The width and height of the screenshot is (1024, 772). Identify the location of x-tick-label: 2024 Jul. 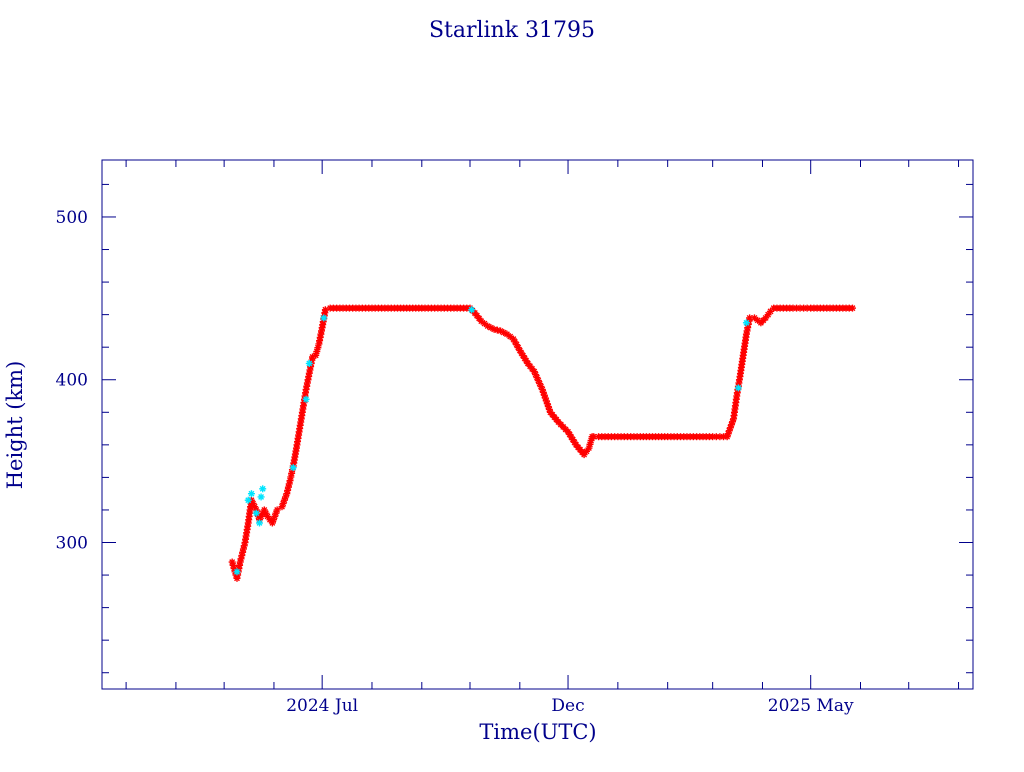
(322, 706).